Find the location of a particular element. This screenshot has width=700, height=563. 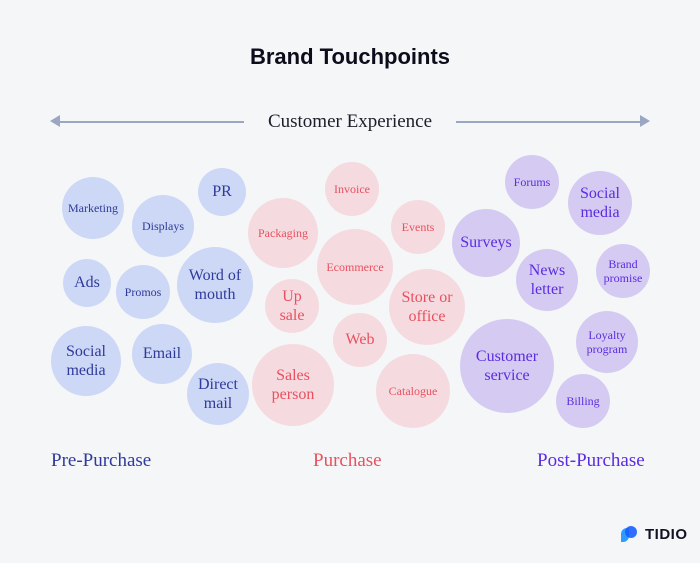

customer-experience-axis: Customer Experience is located at coordinates (350, 122).